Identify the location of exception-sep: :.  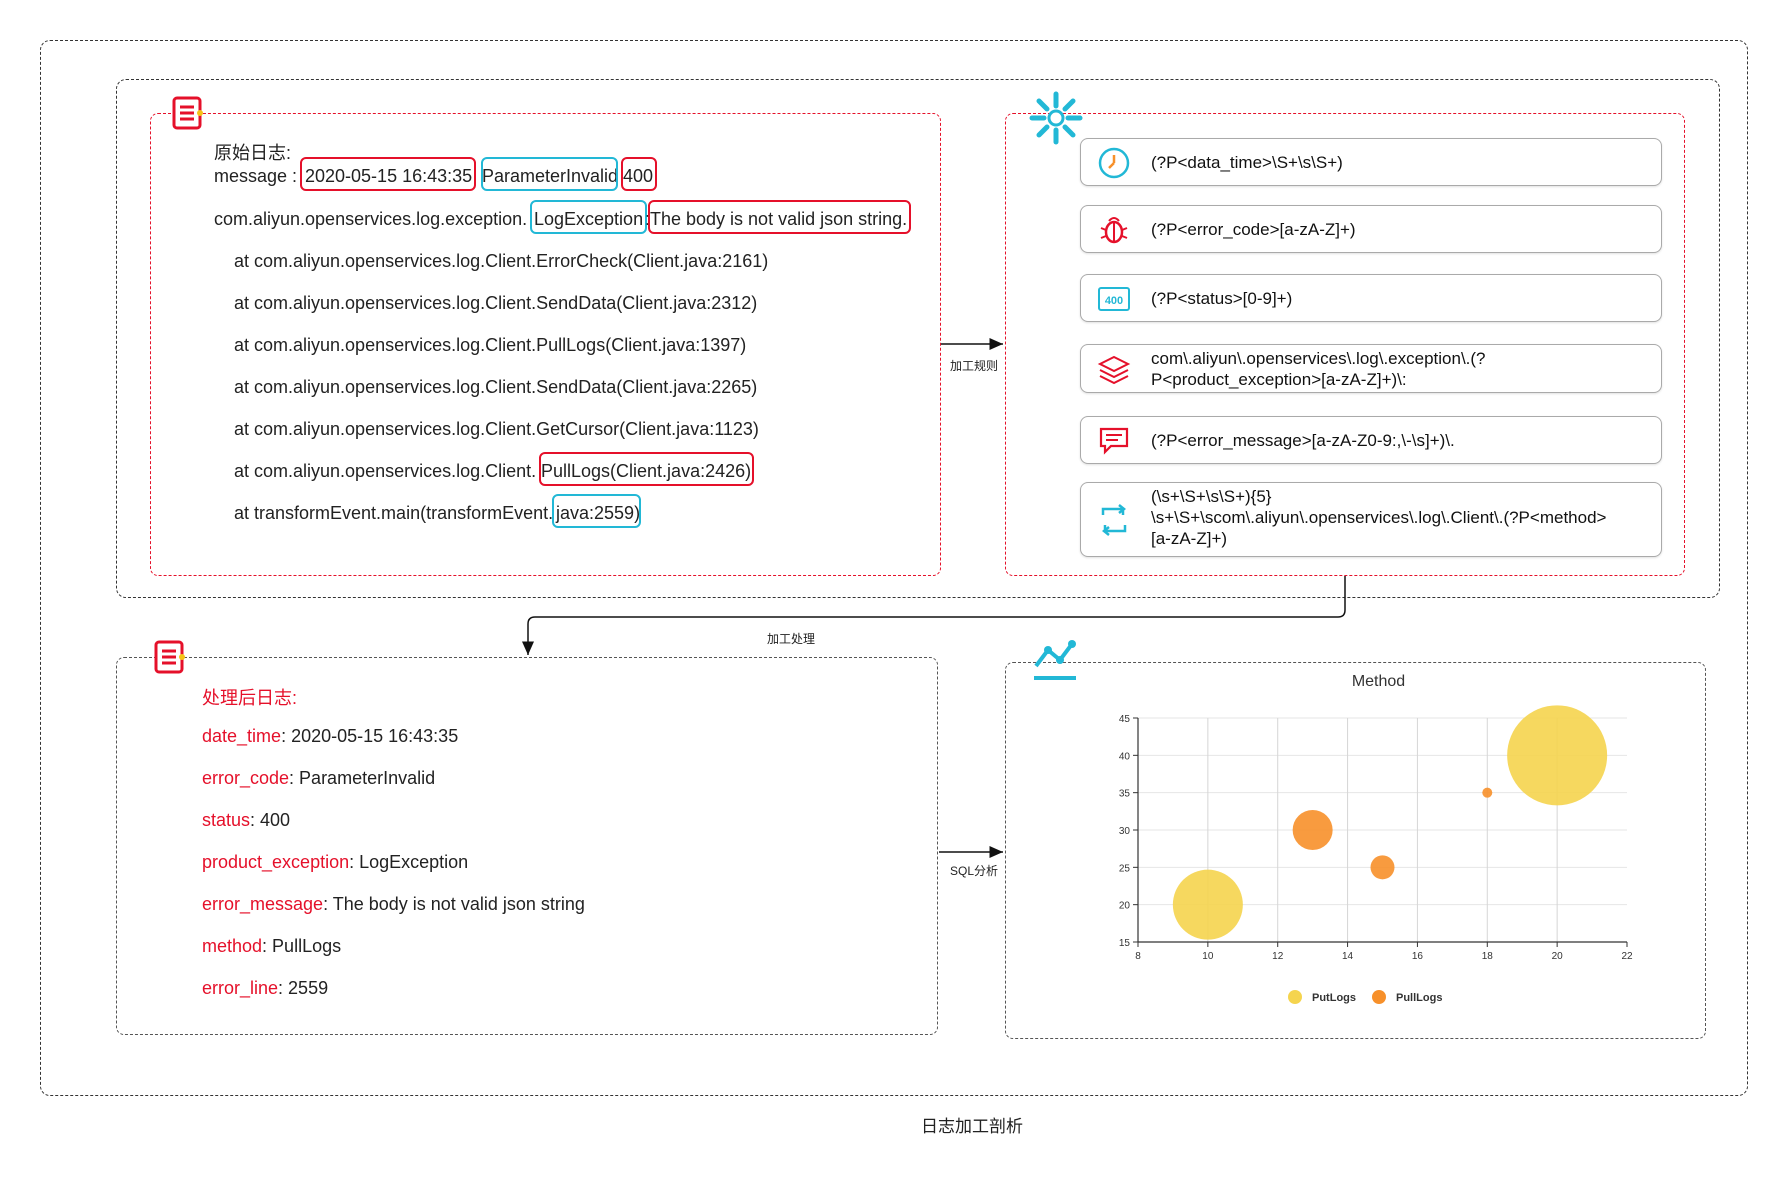
(648, 219).